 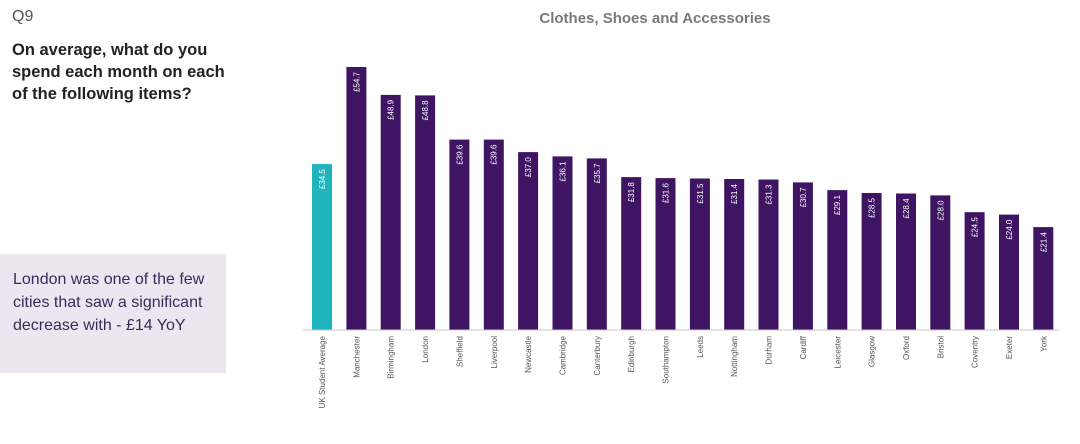 What do you see at coordinates (391, 357) in the screenshot?
I see `x-tick-label: Birmingham` at bounding box center [391, 357].